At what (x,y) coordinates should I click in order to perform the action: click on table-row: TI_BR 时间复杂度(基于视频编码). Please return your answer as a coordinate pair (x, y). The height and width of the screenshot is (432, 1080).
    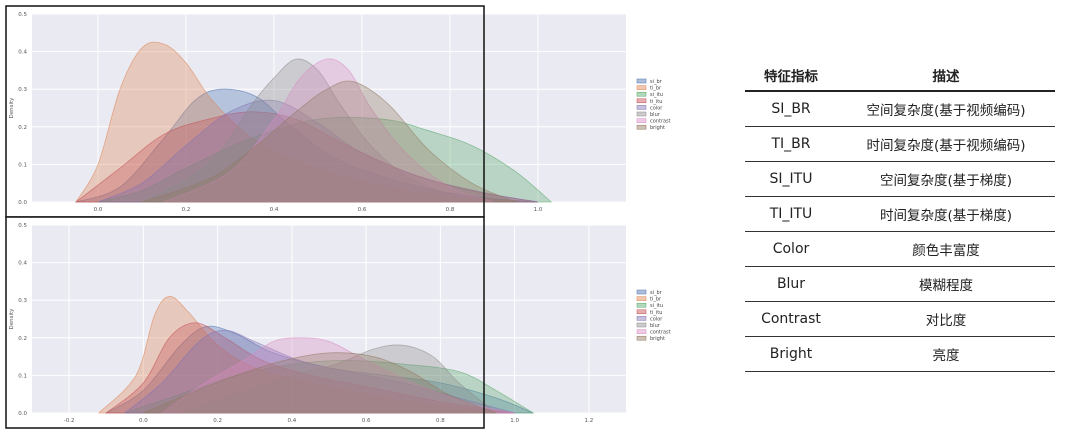
    Looking at the image, I should click on (900, 144).